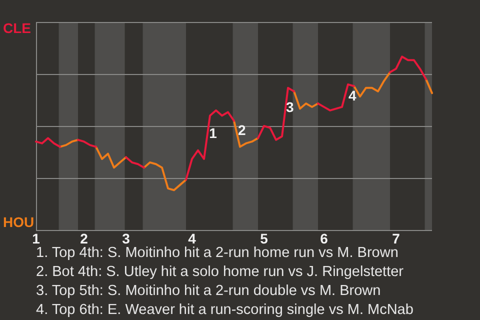  I want to click on annotation: 1, so click(213, 132).